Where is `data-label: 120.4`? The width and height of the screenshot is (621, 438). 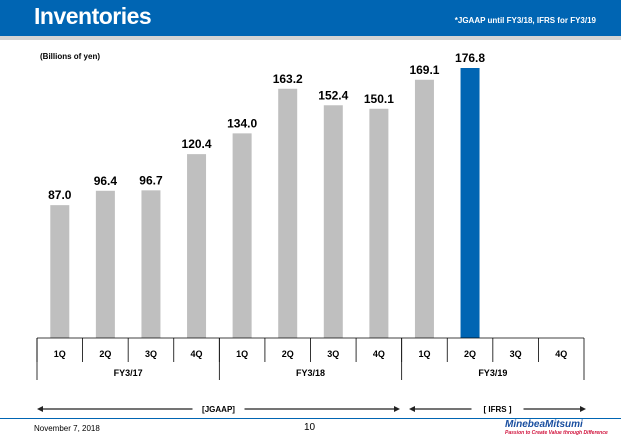
data-label: 120.4 is located at coordinates (197, 144).